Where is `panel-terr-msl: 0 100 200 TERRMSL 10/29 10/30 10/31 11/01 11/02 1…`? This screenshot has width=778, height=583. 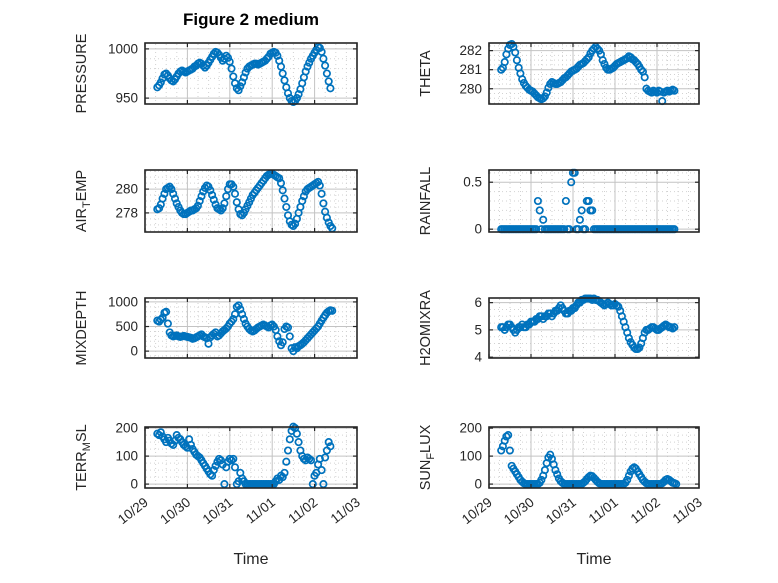 panel-terr-msl: 0 100 200 TERRMSL 10/29 10/30 10/31 11/01 11/02 1… is located at coordinates (218, 474).